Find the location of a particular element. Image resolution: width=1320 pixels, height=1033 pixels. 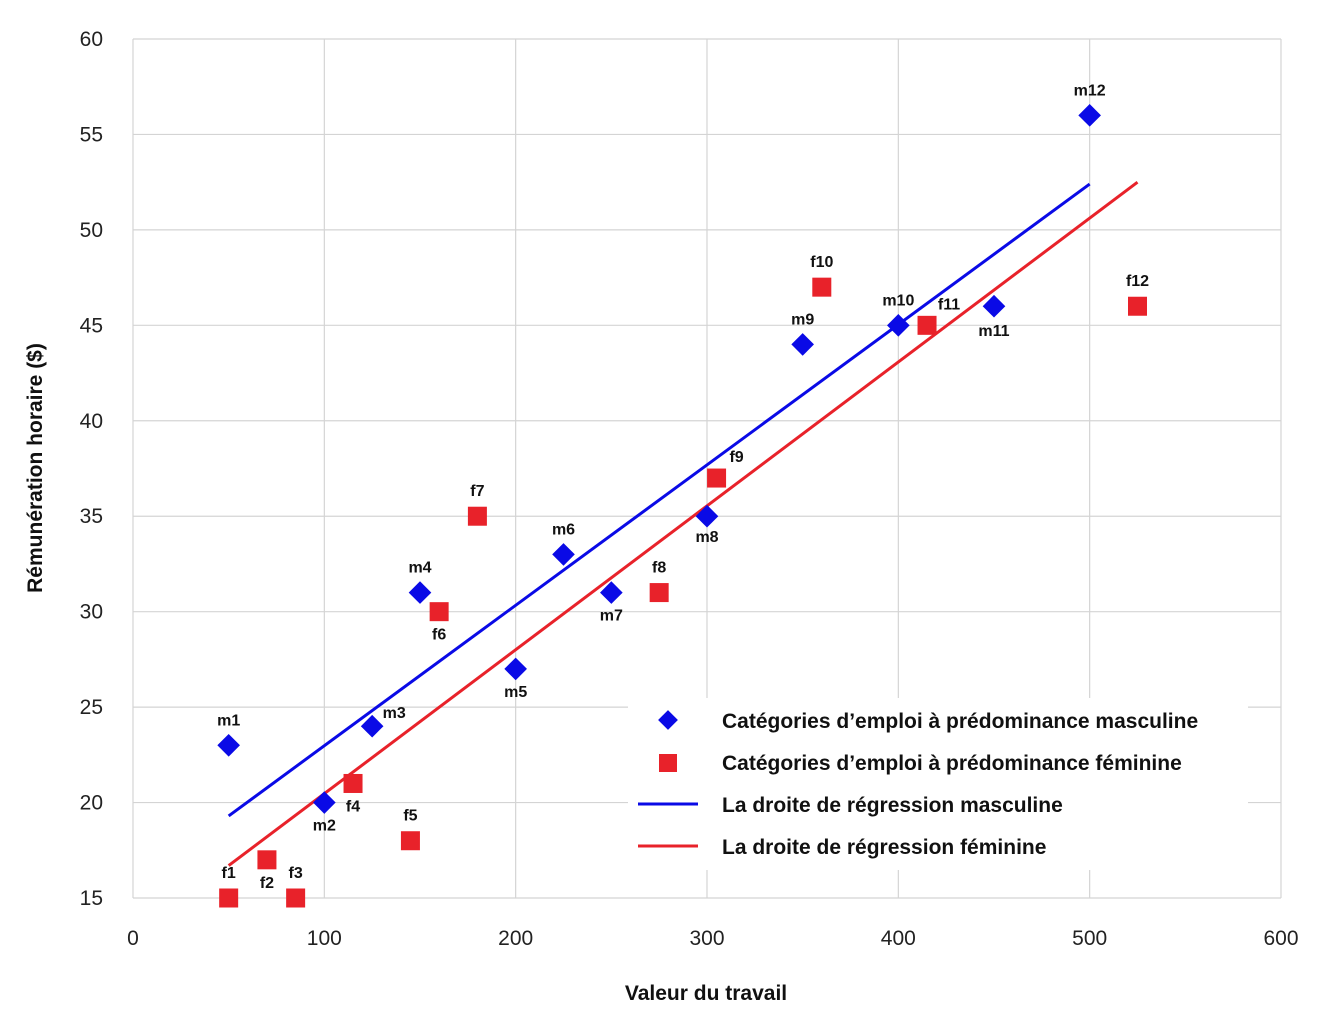

point-label: m6 is located at coordinates (563, 529).